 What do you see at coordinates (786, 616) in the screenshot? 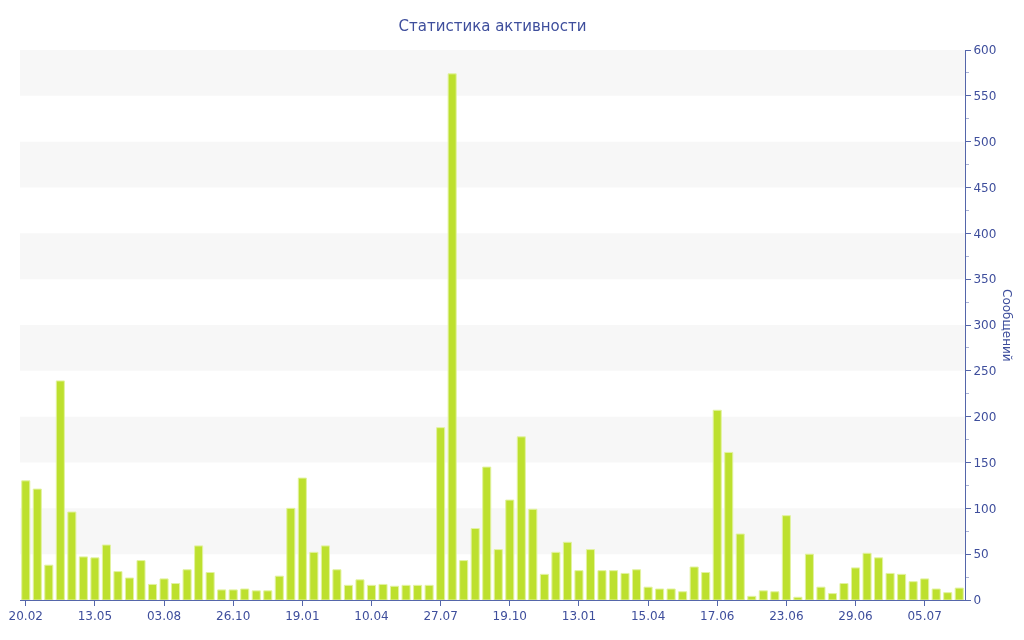
I see `x-tick-label: 23.06` at bounding box center [786, 616].